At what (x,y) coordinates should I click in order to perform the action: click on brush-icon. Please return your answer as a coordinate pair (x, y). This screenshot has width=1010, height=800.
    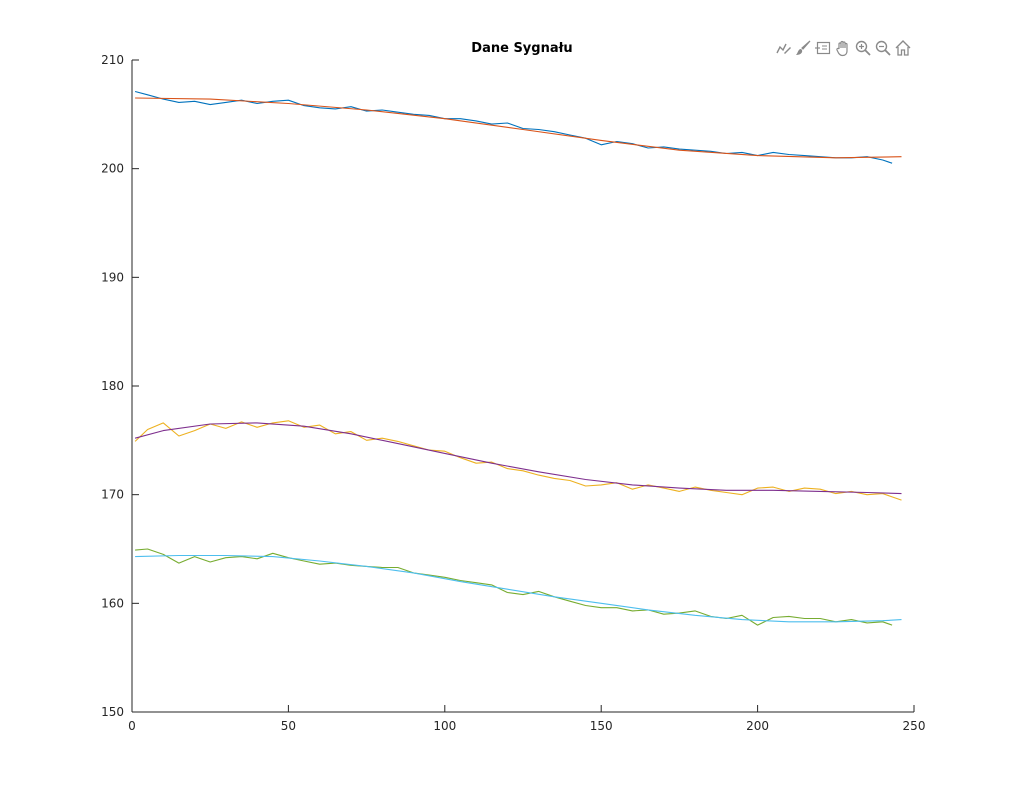
    Looking at the image, I should click on (803, 47).